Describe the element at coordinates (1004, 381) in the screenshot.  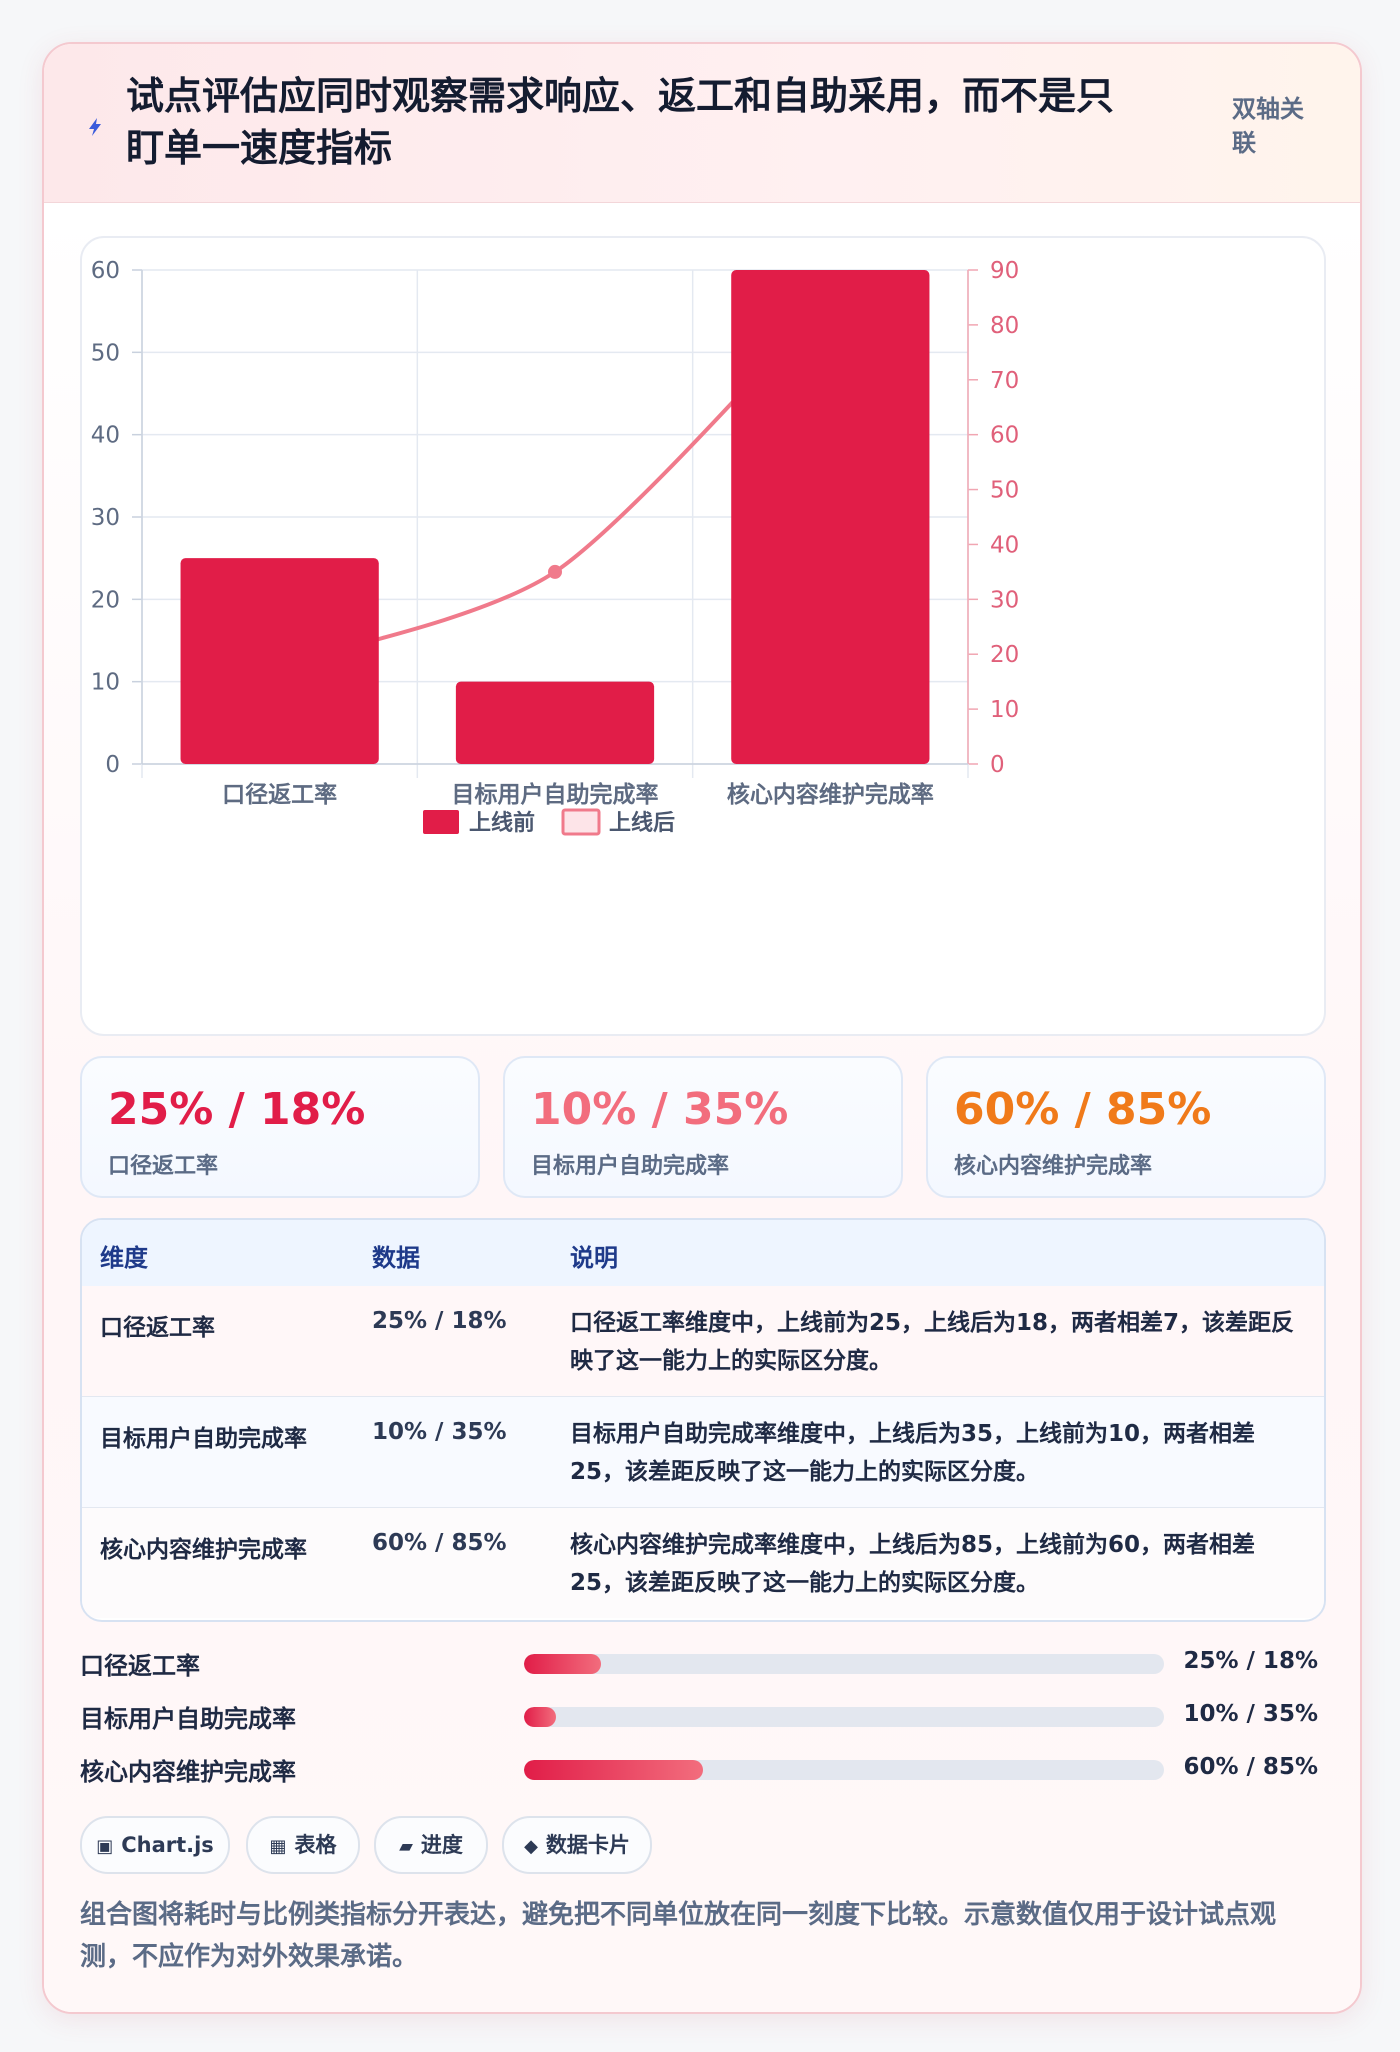
I see `y-right-tick-label: 70` at that location.